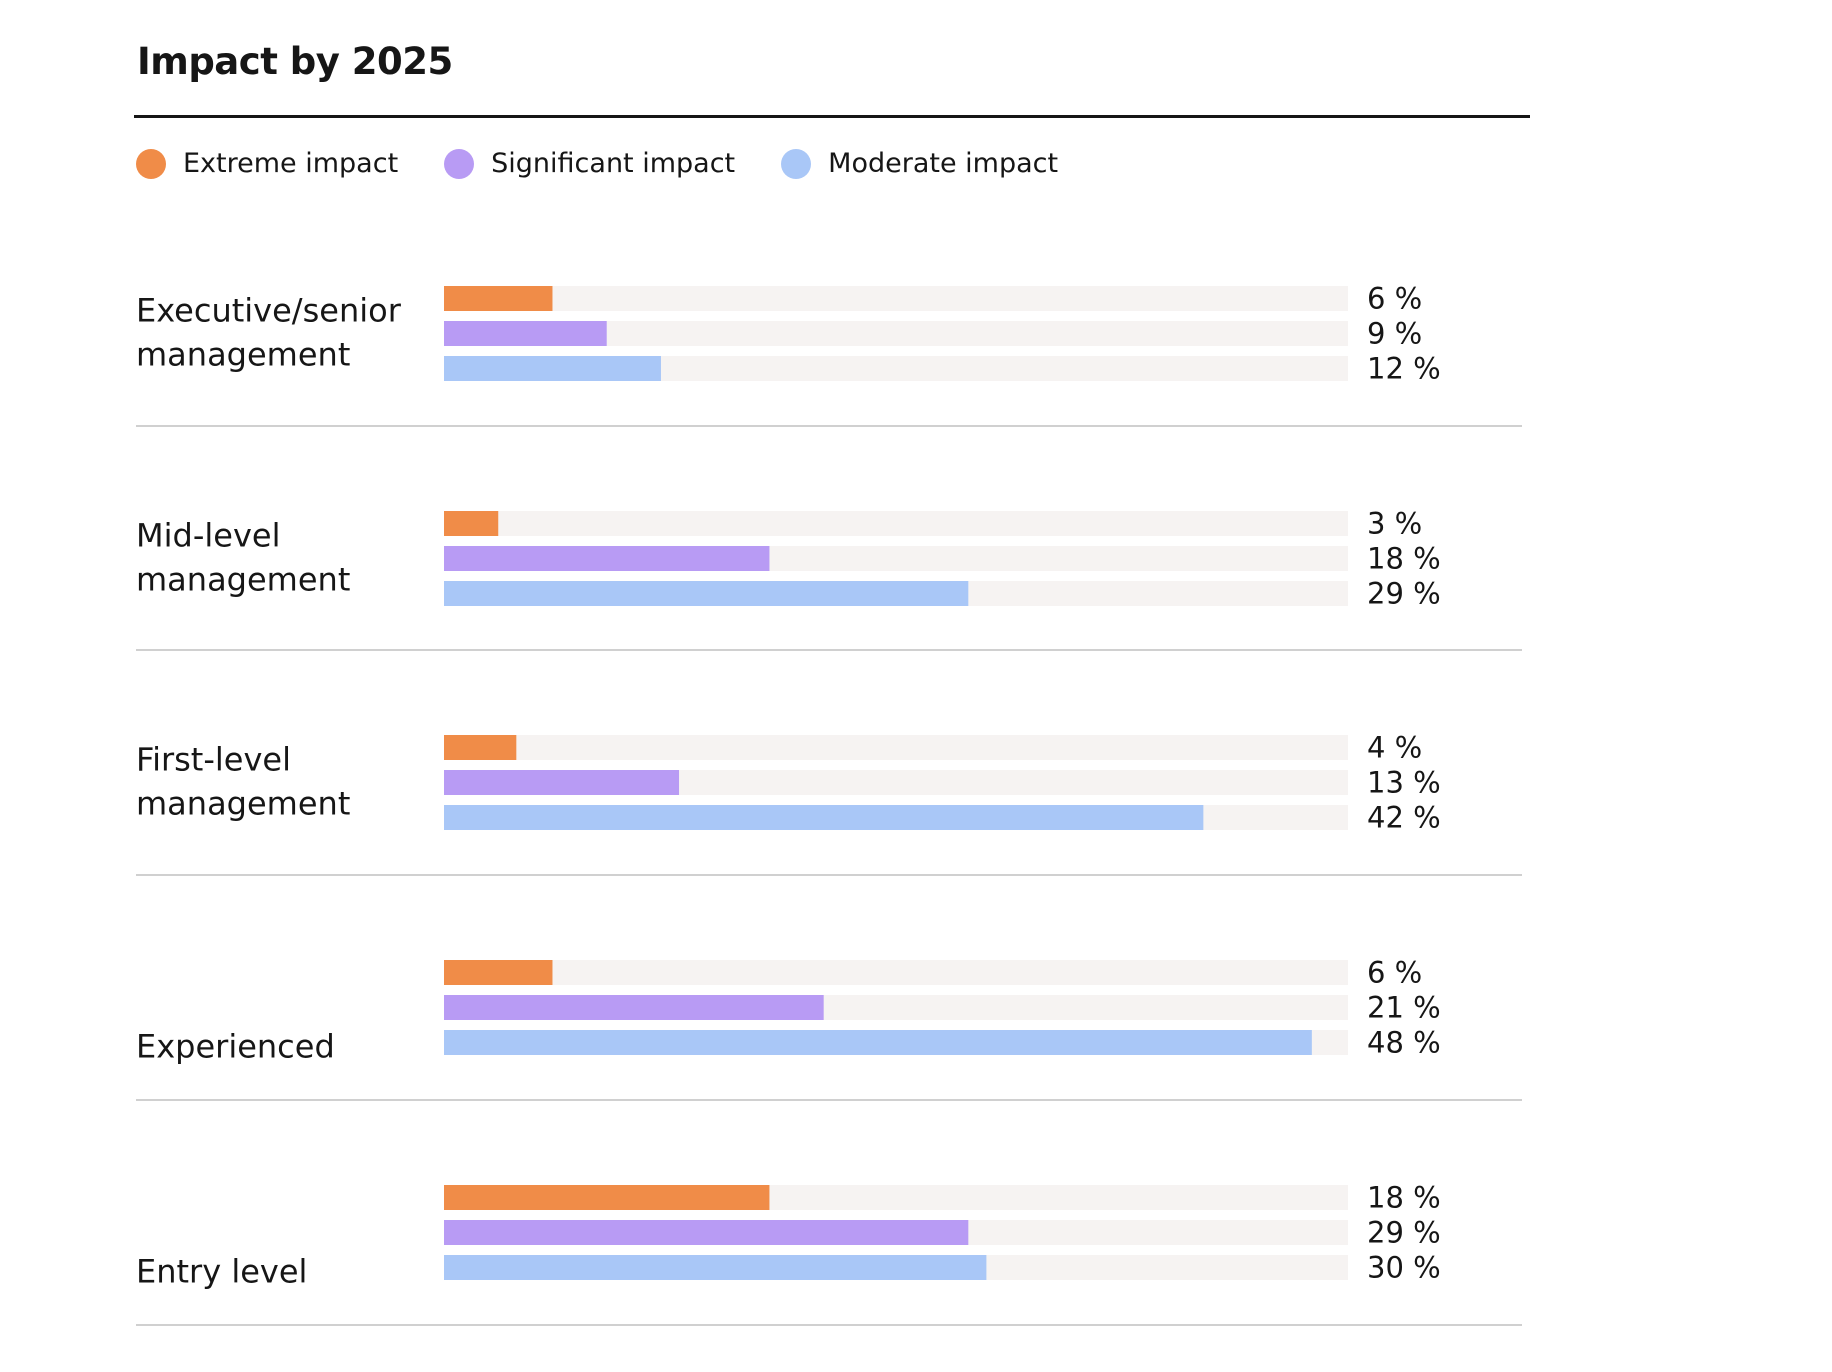 The image size is (1832, 1372). What do you see at coordinates (269, 311) in the screenshot?
I see `category-label: Executive/senior` at bounding box center [269, 311].